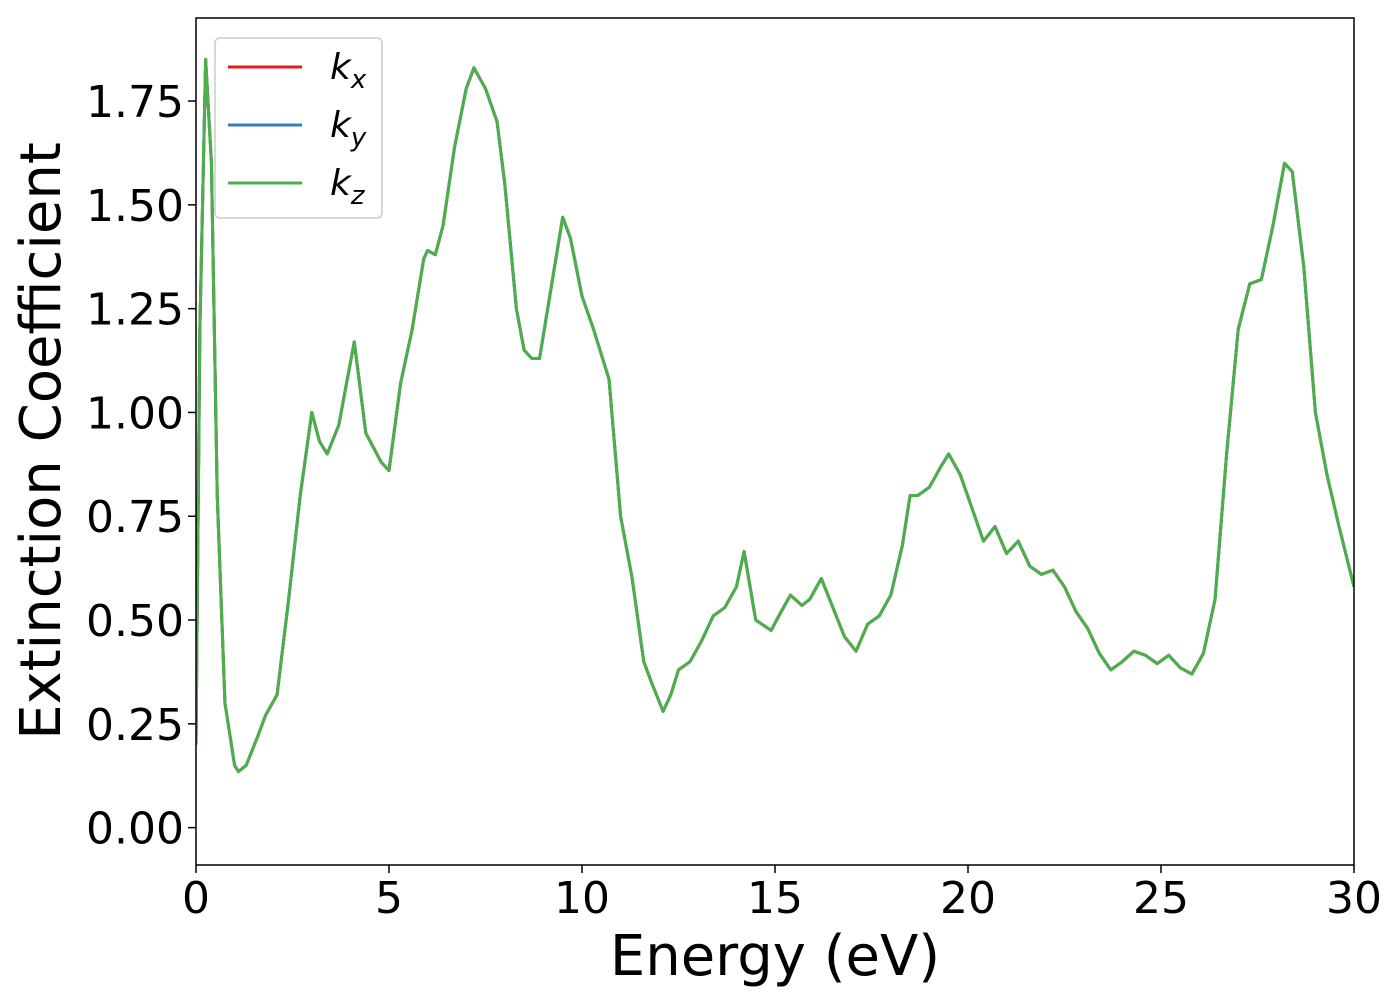 The width and height of the screenshot is (1400, 1000). I want to click on y-axis-label: Extinction Coefficient, so click(41, 441).